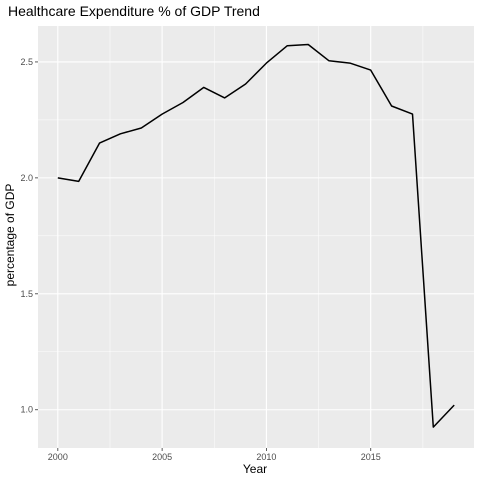 Image resolution: width=480 pixels, height=480 pixels. Describe the element at coordinates (10, 235) in the screenshot. I see `y-axis-title: percentage of GDP` at that location.